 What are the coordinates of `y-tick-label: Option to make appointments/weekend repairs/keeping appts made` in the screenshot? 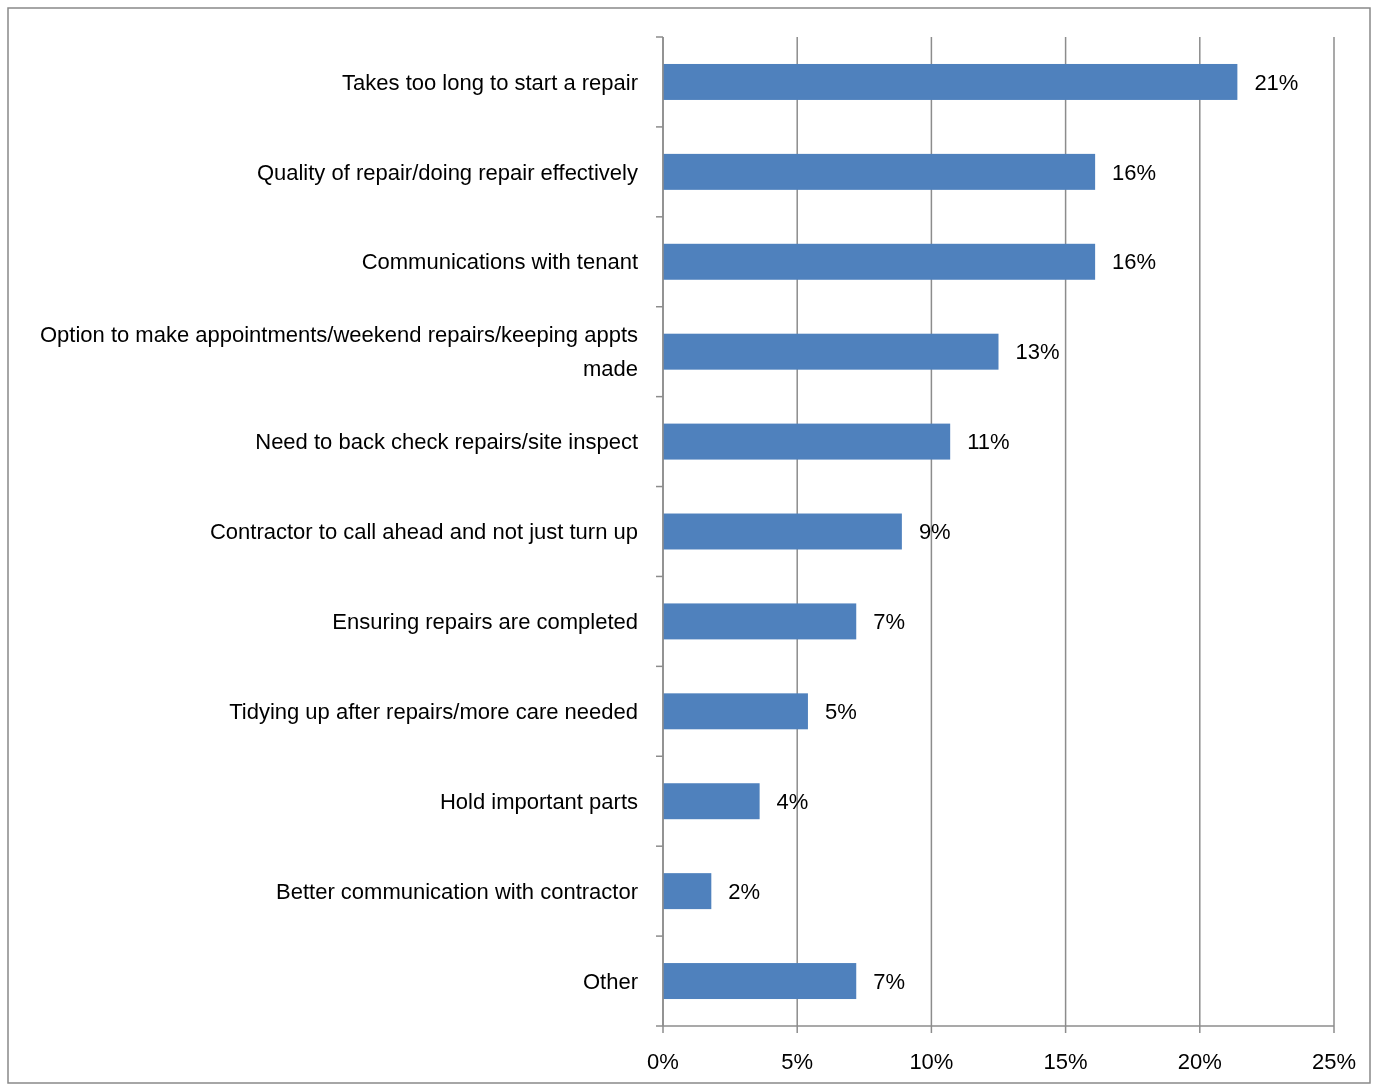 It's located at (338, 352).